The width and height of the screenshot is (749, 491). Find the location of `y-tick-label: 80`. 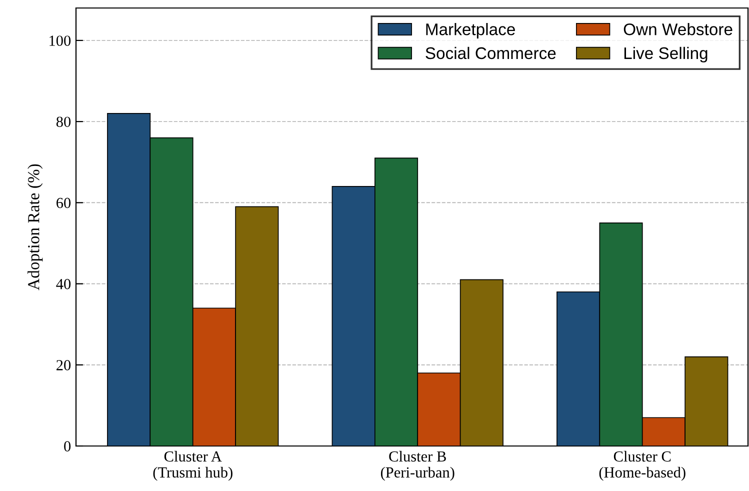

y-tick-label: 80 is located at coordinates (63, 122).